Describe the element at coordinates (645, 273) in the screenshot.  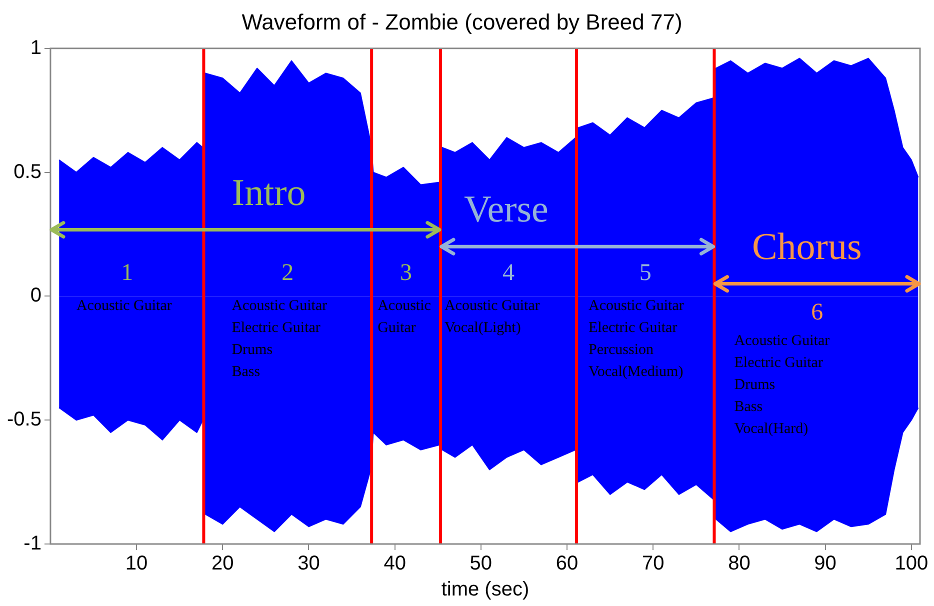
I see `annotation: 5` at that location.